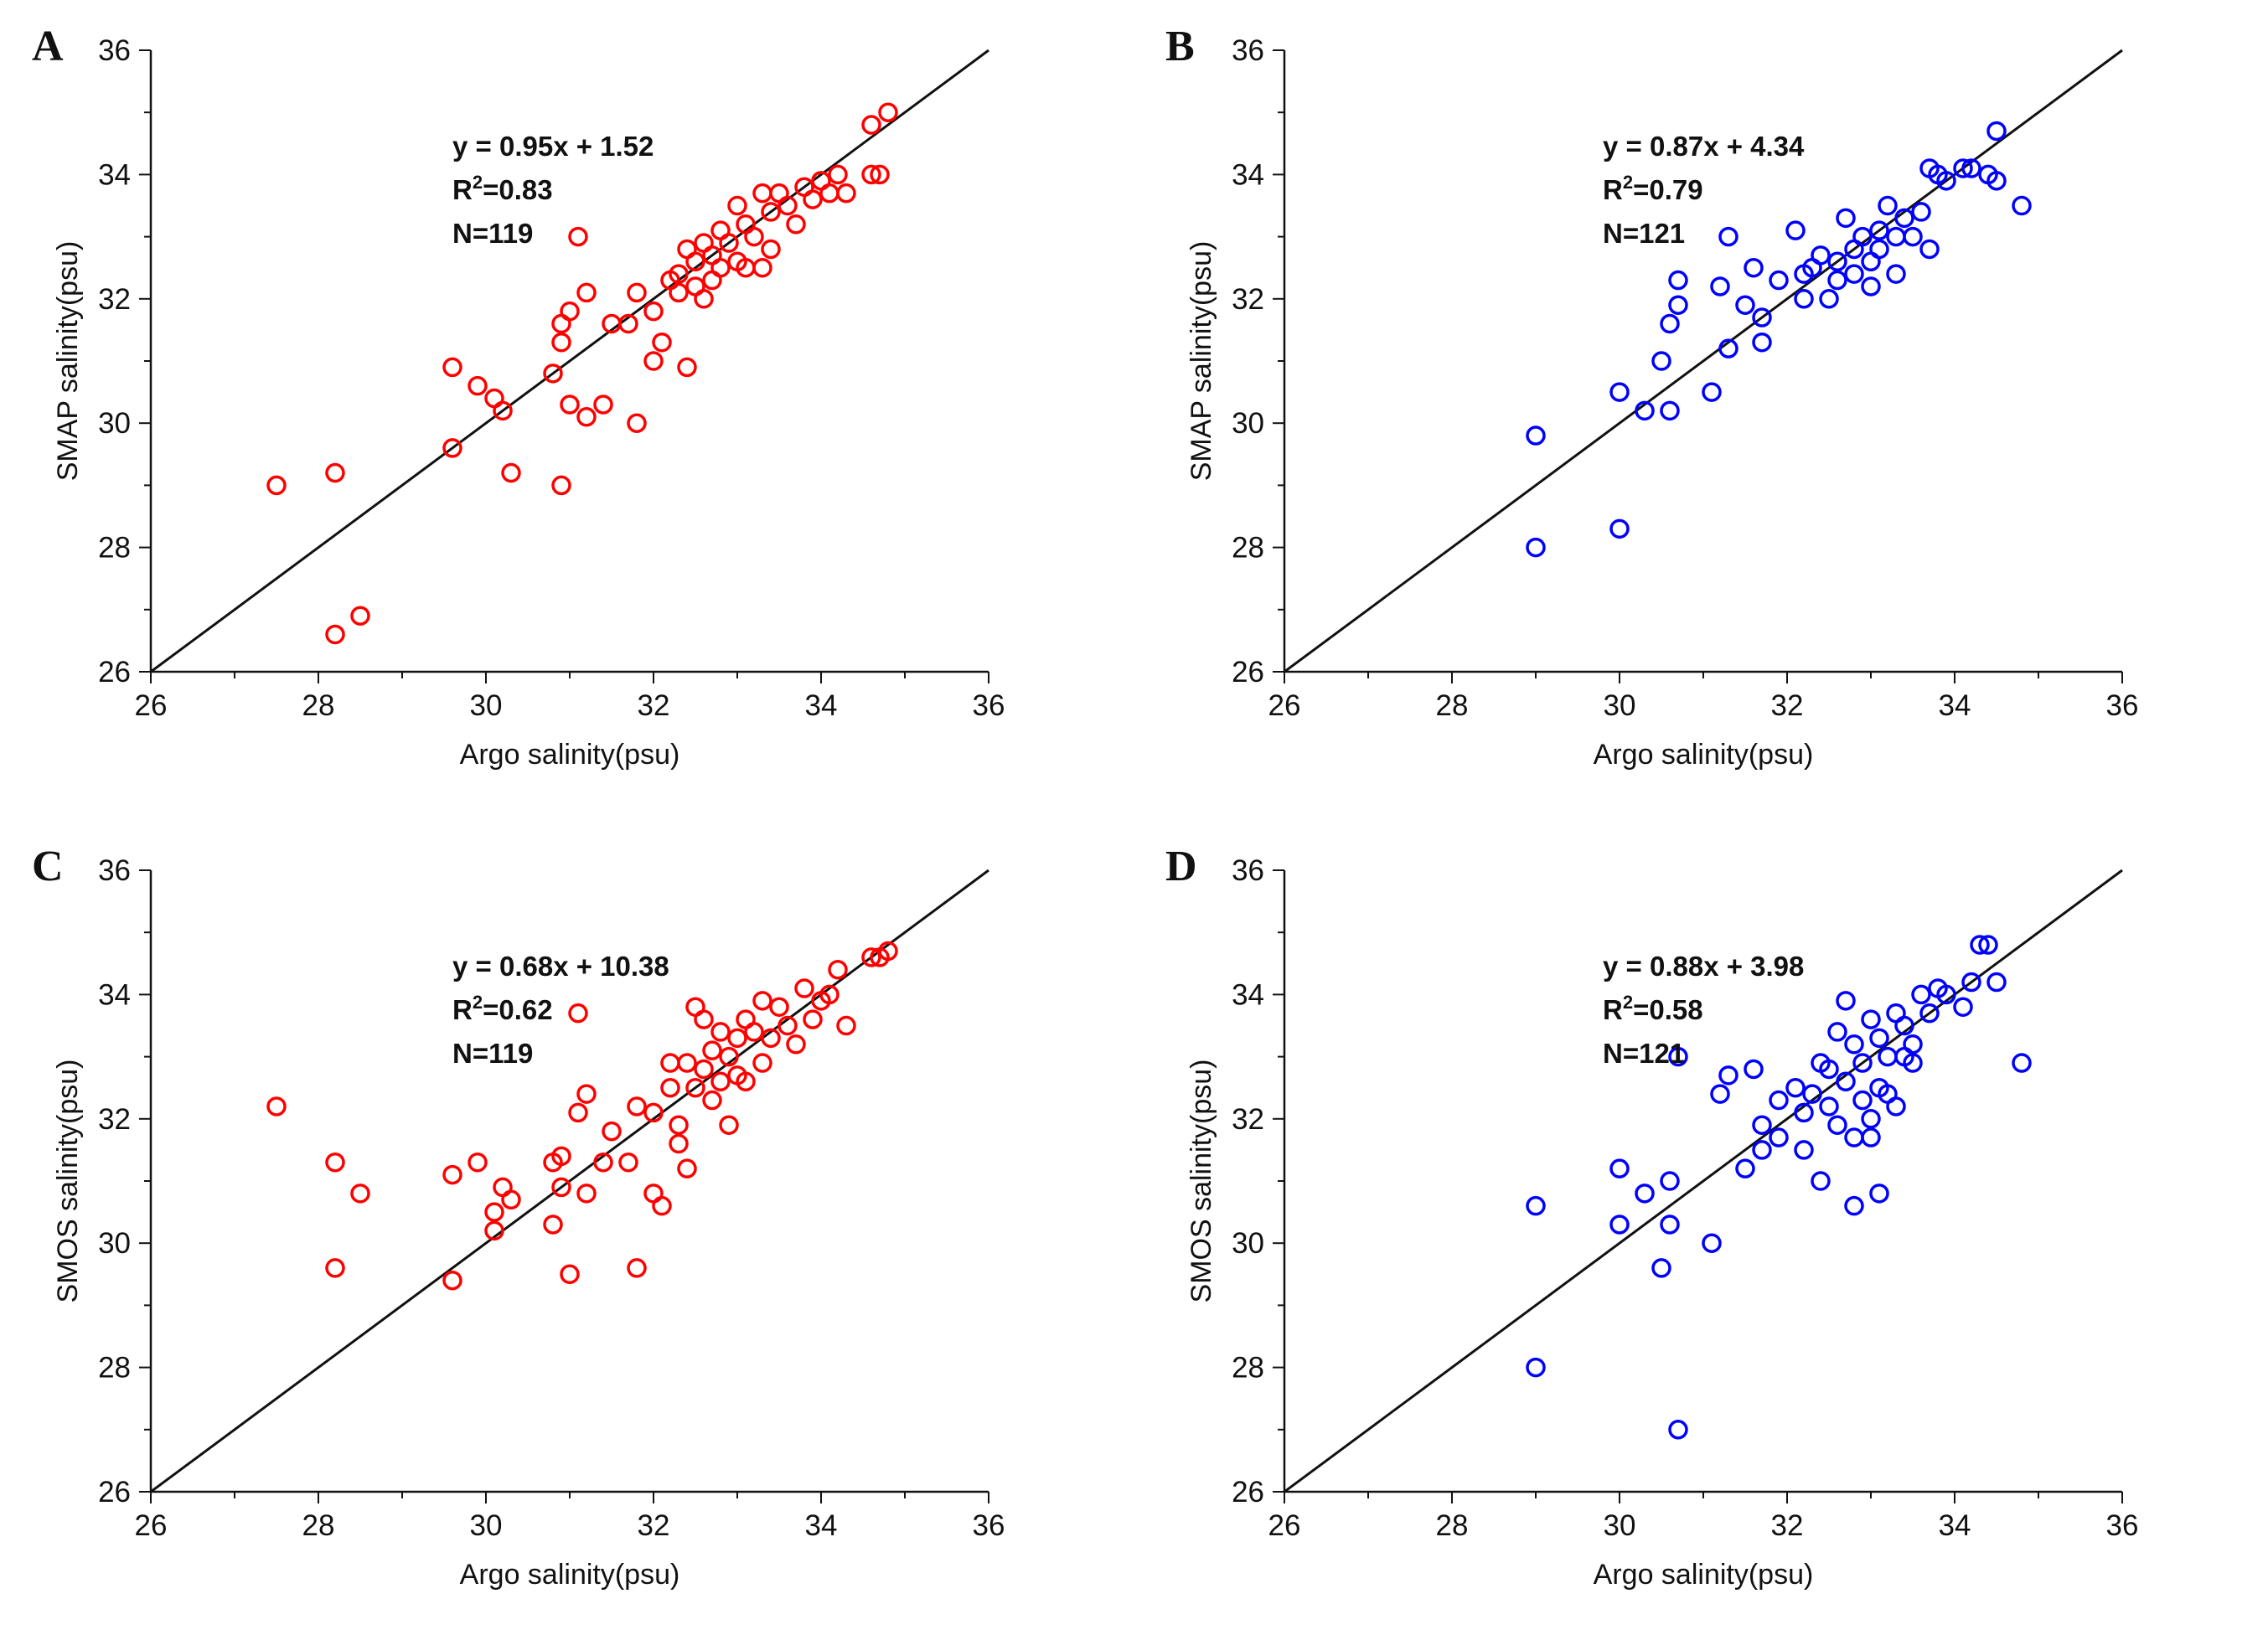 Image resolution: width=2268 pixels, height=1640 pixels. Describe the element at coordinates (1201, 1181) in the screenshot. I see `y-axis-label: SMOS salinity(psu)` at that location.